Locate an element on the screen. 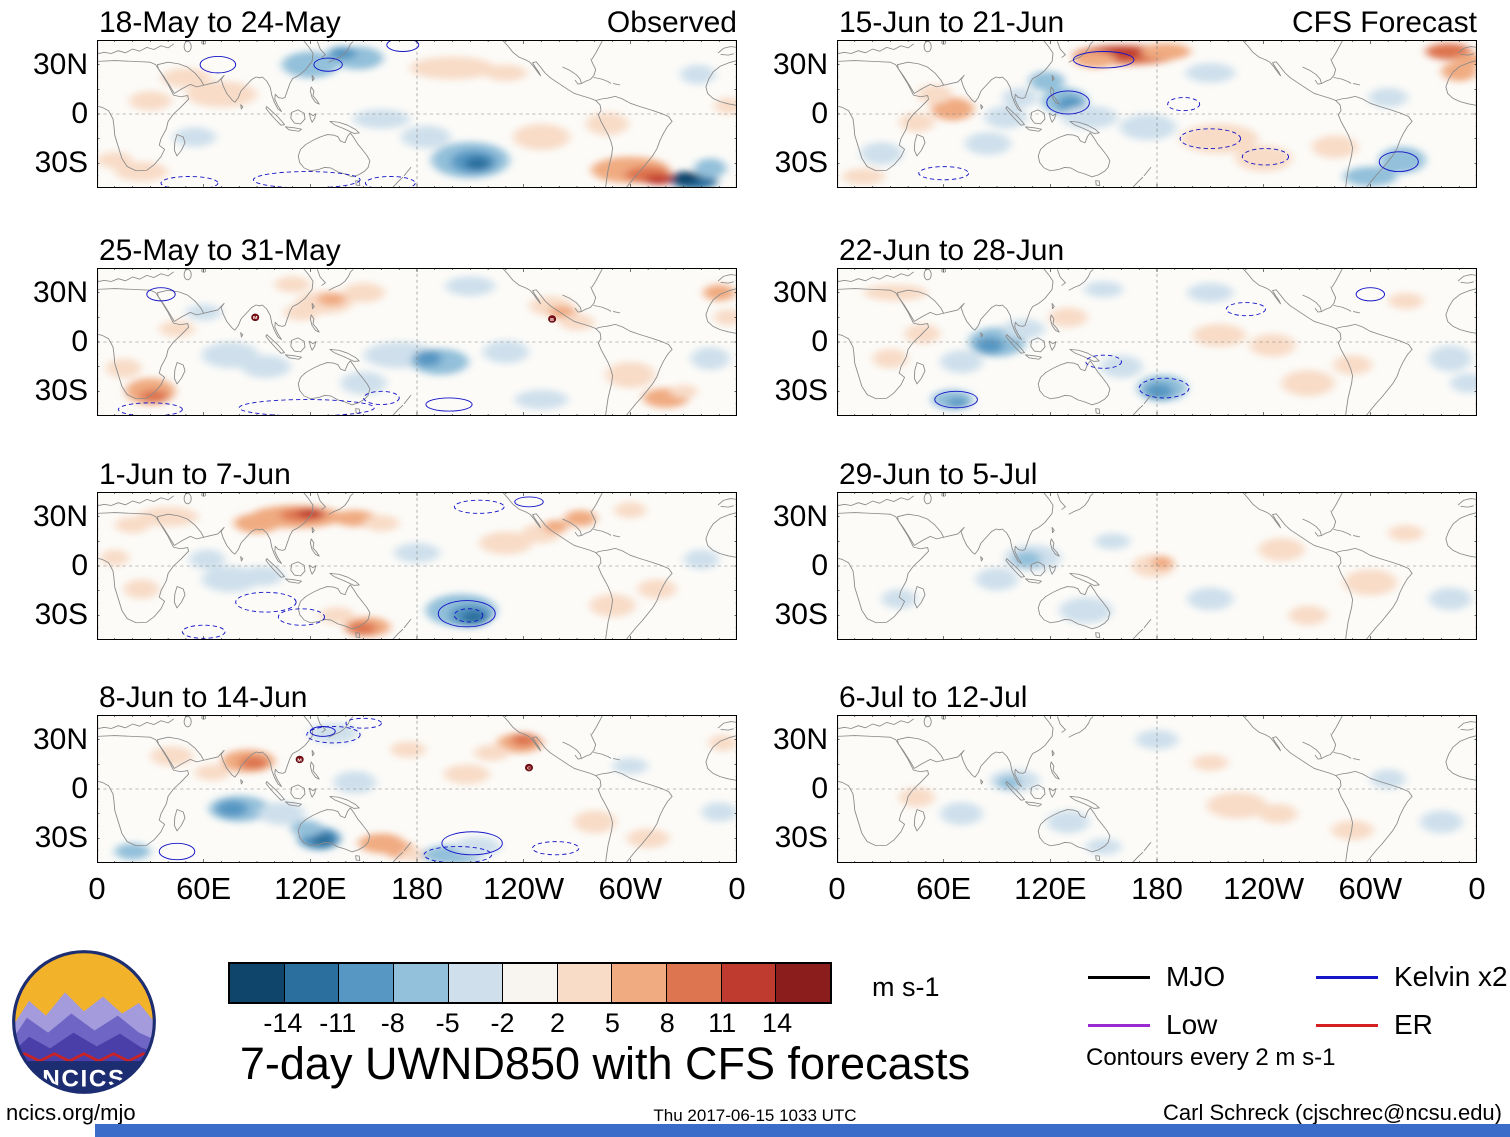  svg-text: B is located at coordinates (552, 320).